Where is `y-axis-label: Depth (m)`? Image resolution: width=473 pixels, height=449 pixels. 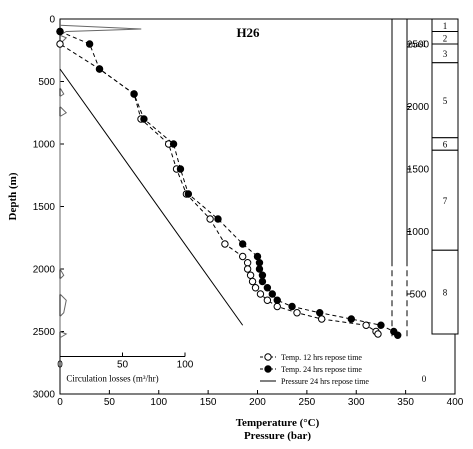 y-axis-label: Depth (m) is located at coordinates (13, 196).